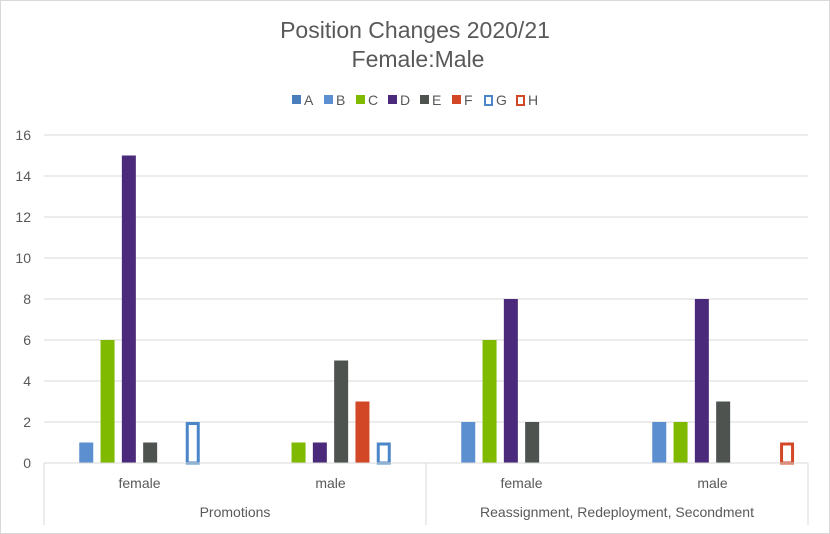  What do you see at coordinates (533, 100) in the screenshot?
I see `legend-label: H` at bounding box center [533, 100].